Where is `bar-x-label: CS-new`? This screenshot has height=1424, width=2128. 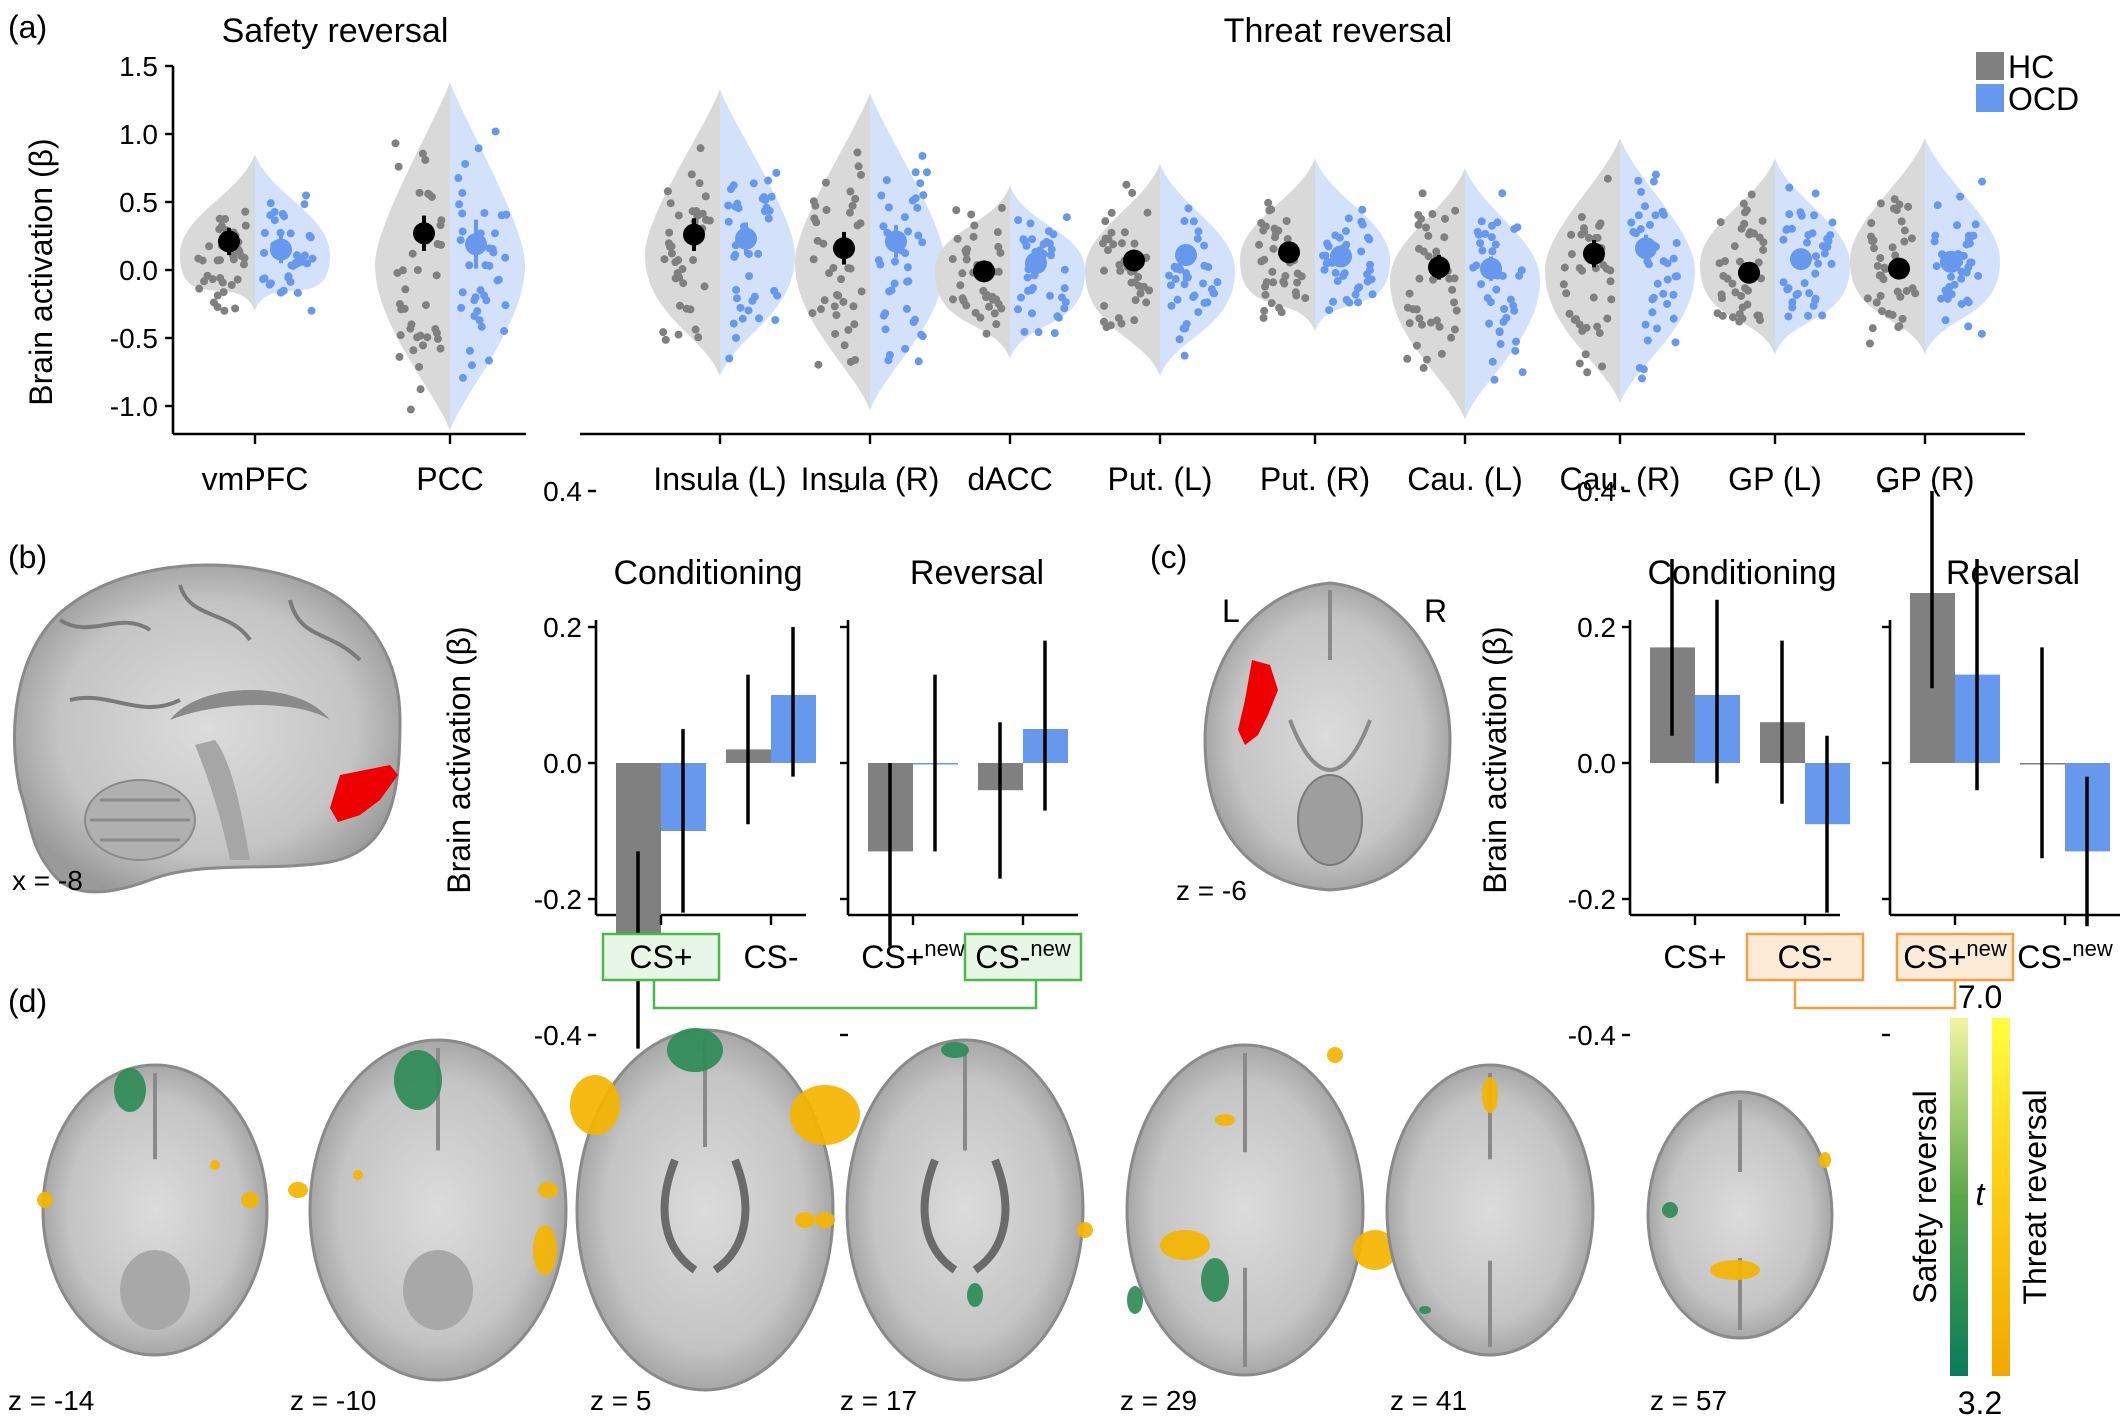
bar-x-label: CS-new is located at coordinates (2065, 955).